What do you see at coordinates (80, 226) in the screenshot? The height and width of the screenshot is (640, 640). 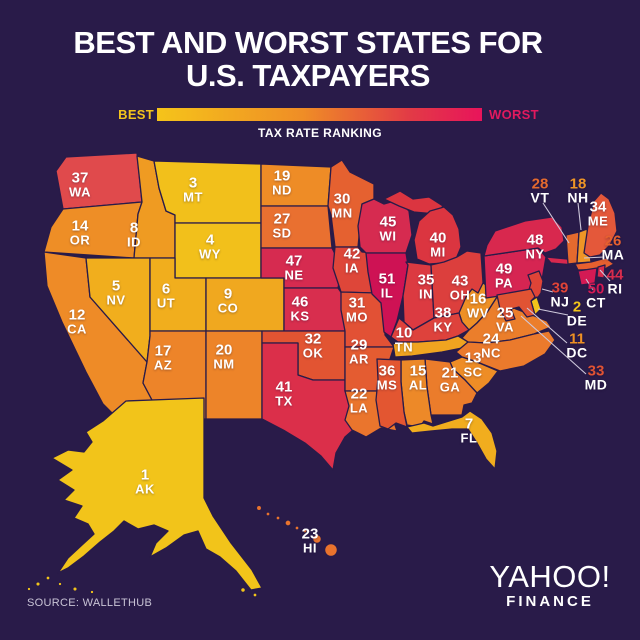 I see `state-rank-or: 14` at bounding box center [80, 226].